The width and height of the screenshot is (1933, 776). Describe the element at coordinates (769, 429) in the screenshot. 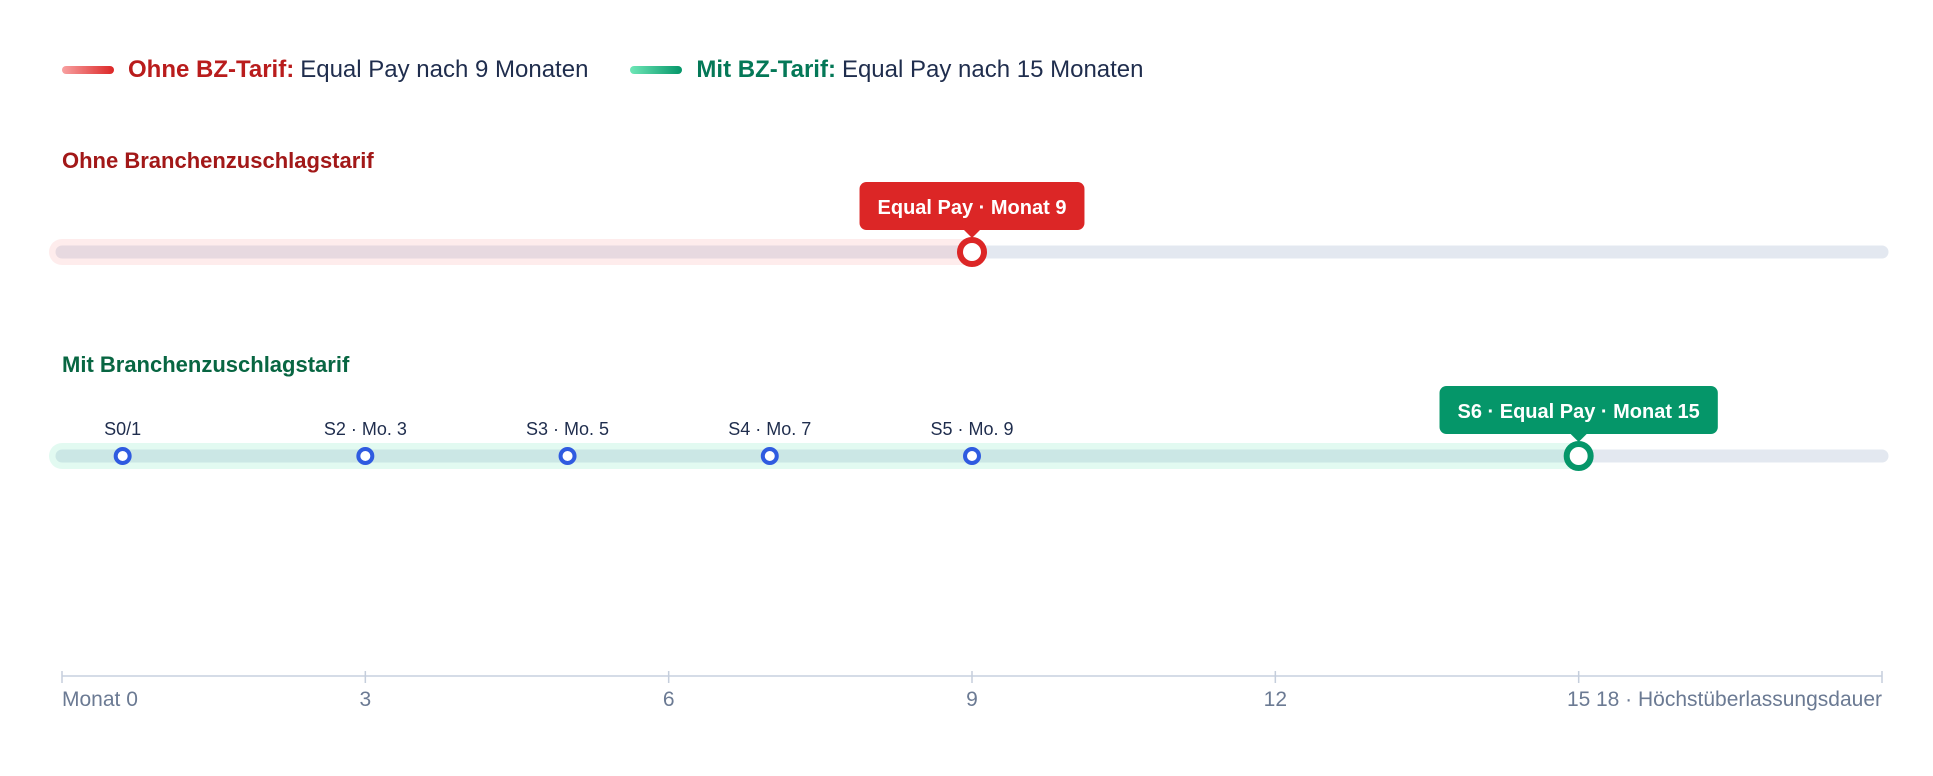

I see `milestone-label: S4 · Mo. 7` at that location.